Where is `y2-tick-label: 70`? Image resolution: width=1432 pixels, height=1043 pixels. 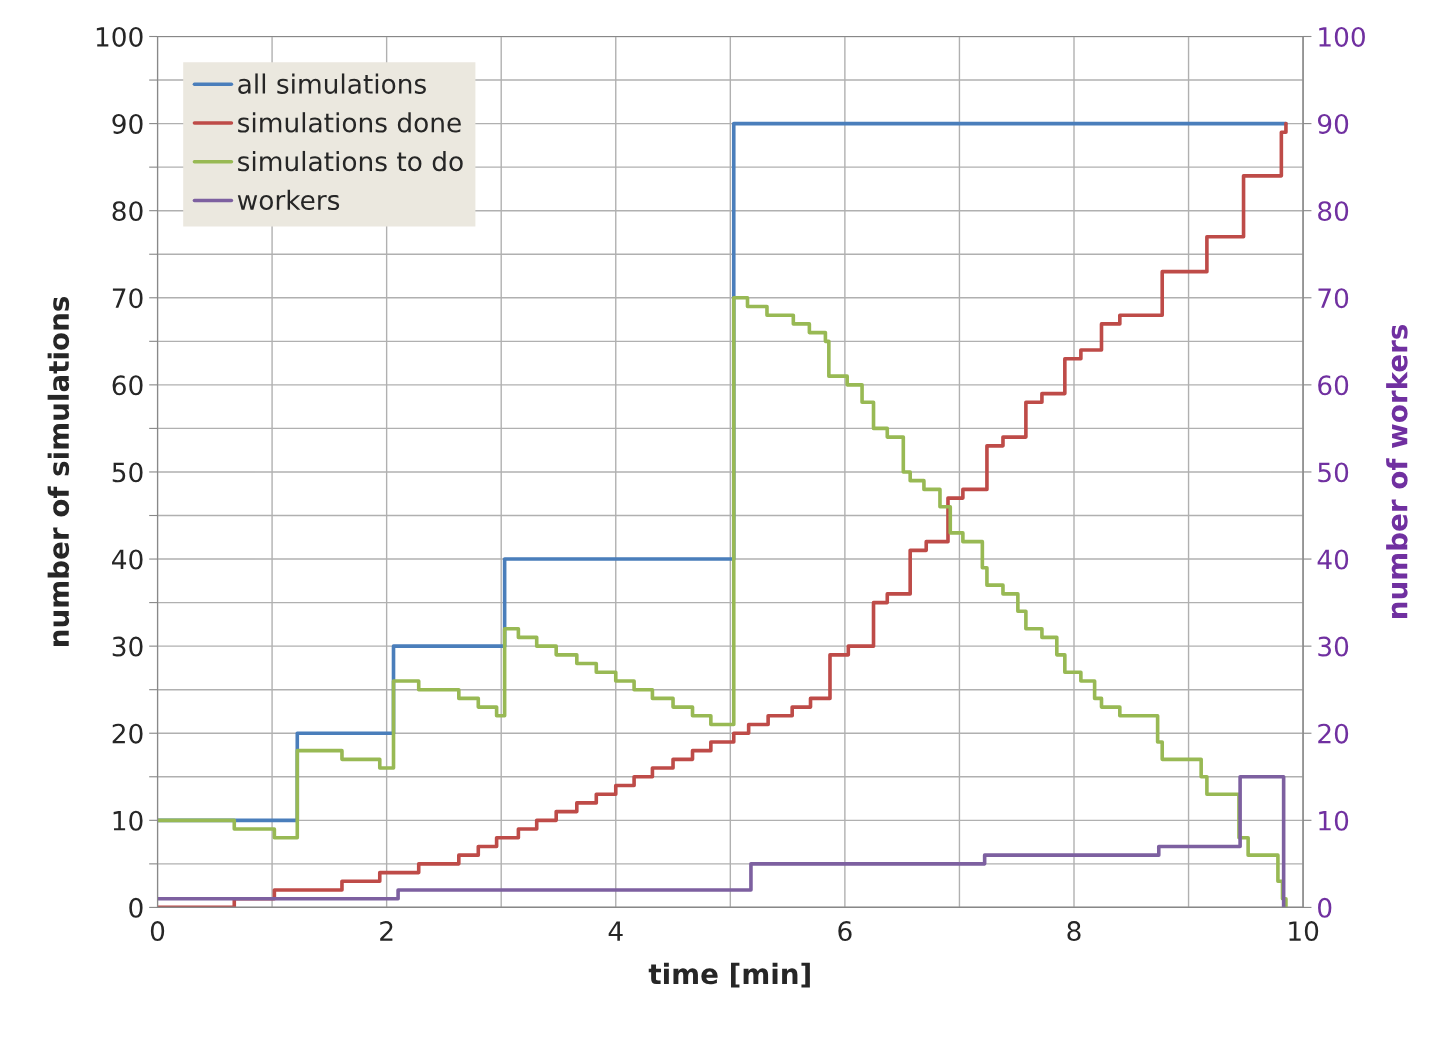 y2-tick-label: 70 is located at coordinates (1333, 298).